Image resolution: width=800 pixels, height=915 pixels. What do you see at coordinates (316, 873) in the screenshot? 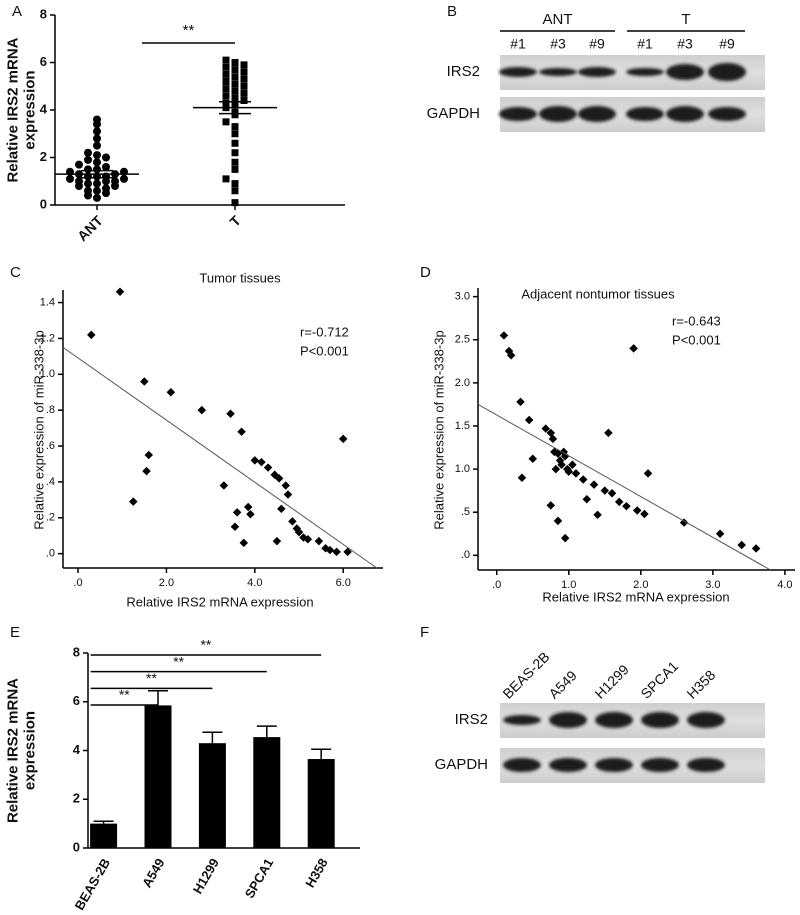
I see `x-tick-label: H358` at bounding box center [316, 873].